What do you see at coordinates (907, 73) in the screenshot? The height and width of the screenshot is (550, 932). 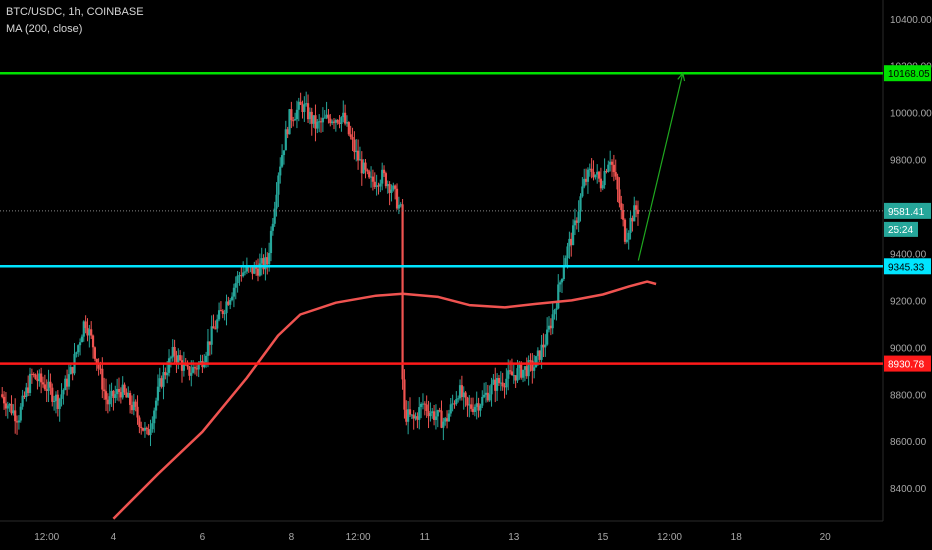 I see `level-badge-resistance: 10168.05` at bounding box center [907, 73].